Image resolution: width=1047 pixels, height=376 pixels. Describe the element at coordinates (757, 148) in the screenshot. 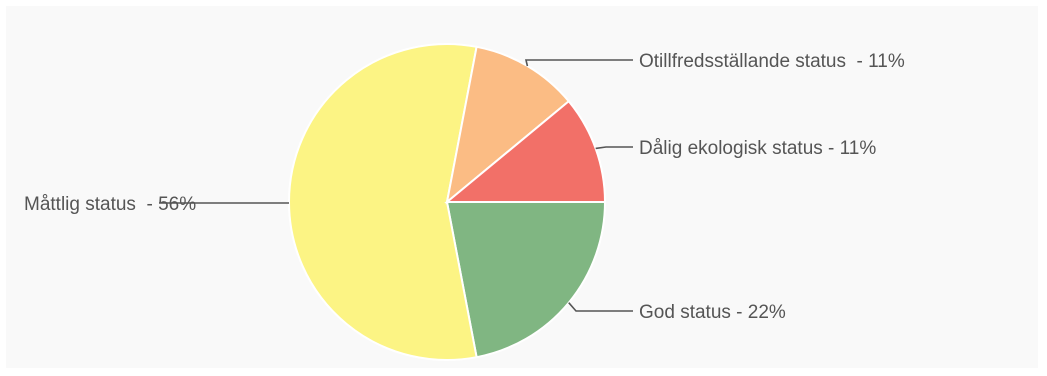

I see `slice-label-3: Dålig ekologisk status - 11%` at that location.